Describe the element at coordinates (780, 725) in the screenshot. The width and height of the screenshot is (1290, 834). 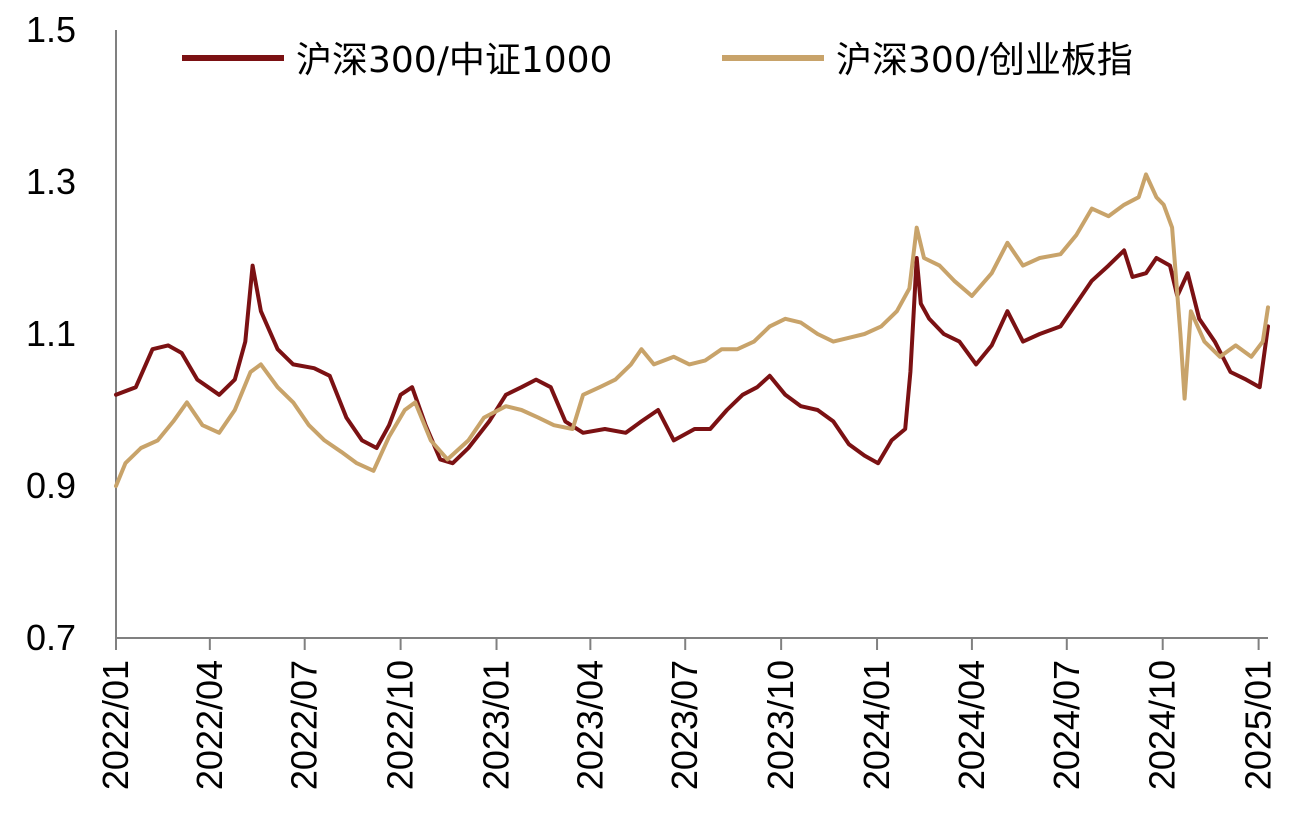
I see `x-tick-label: 2023/10` at that location.